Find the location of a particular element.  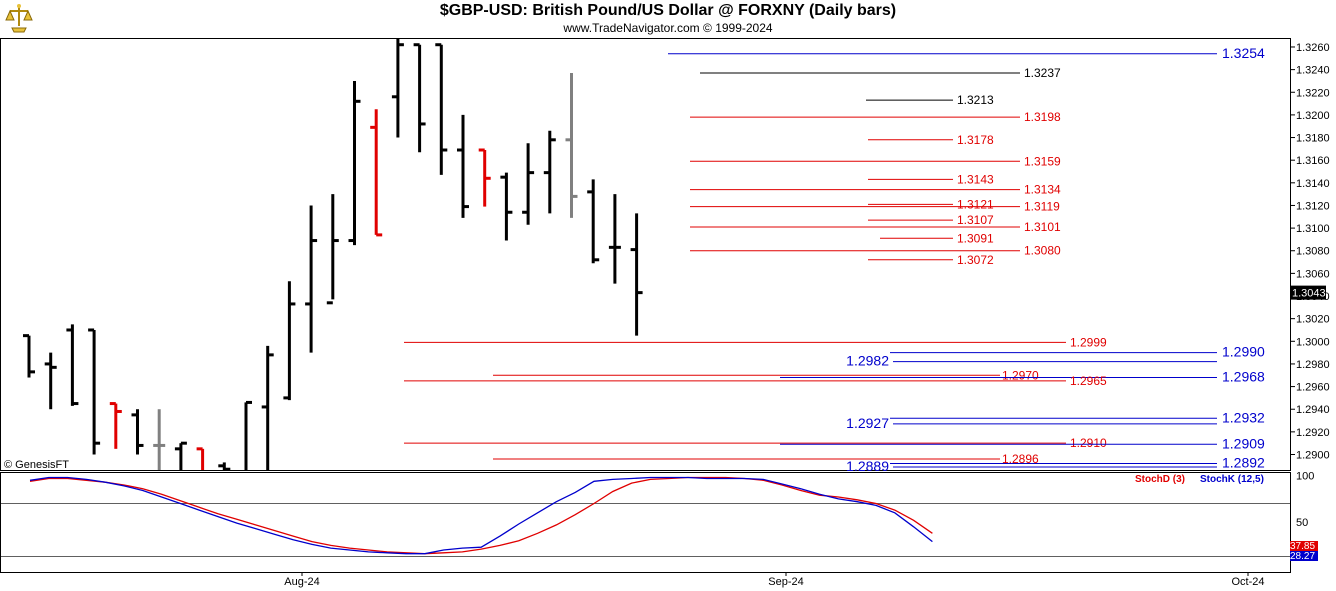

level-label-1.2982: 1.2982 is located at coordinates (867, 361).